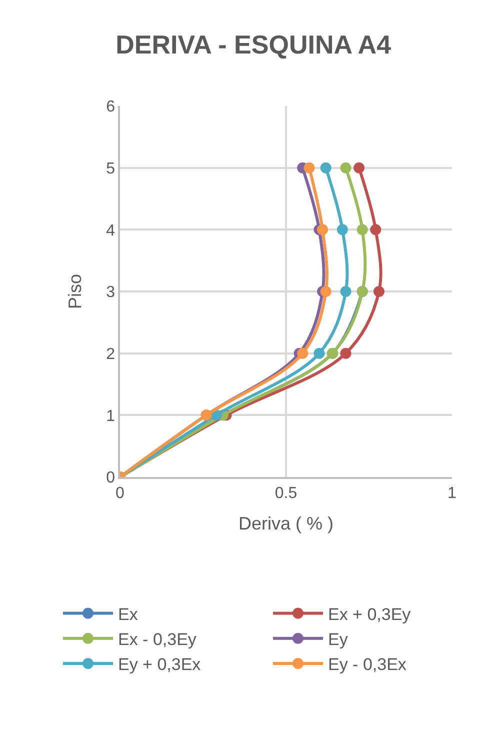 This screenshot has height=738, width=478. I want to click on y-tick-label: 1, so click(111, 416).